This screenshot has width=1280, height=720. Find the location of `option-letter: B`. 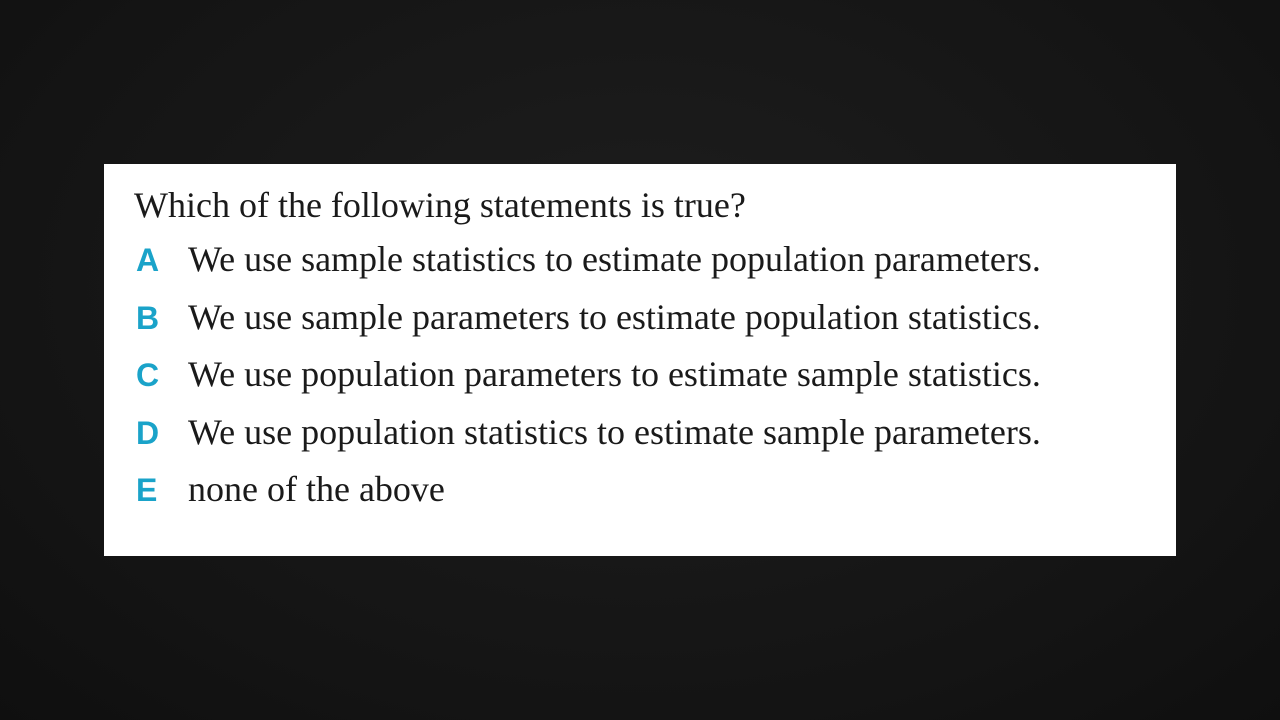

option-letter: B is located at coordinates (148, 317).